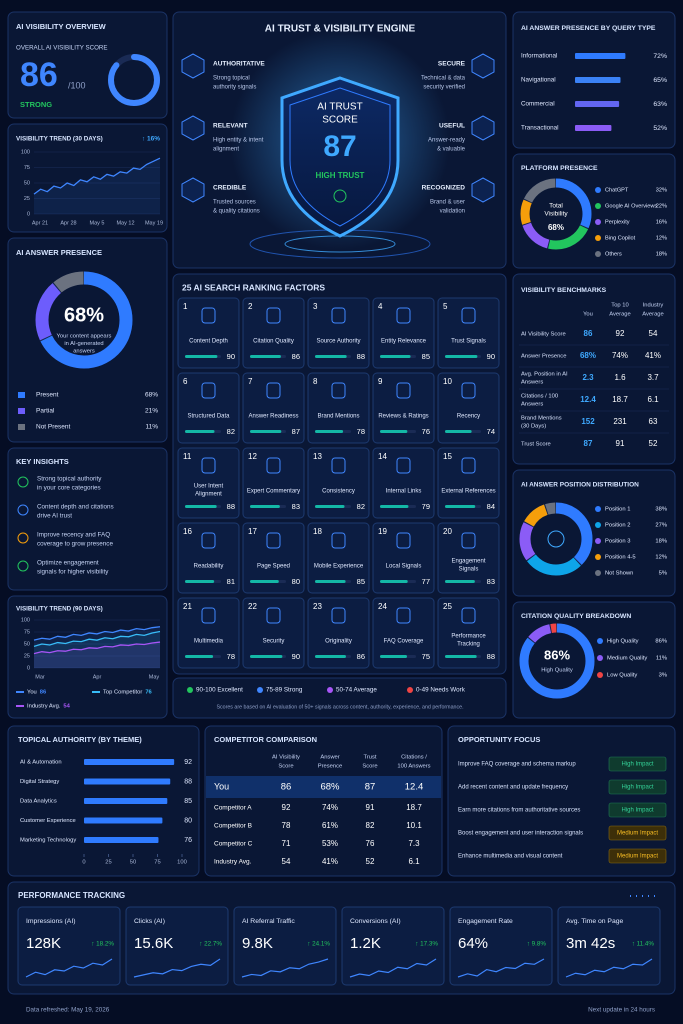  What do you see at coordinates (27, 632) in the screenshot?
I see `y-tick-label: 75` at bounding box center [27, 632].